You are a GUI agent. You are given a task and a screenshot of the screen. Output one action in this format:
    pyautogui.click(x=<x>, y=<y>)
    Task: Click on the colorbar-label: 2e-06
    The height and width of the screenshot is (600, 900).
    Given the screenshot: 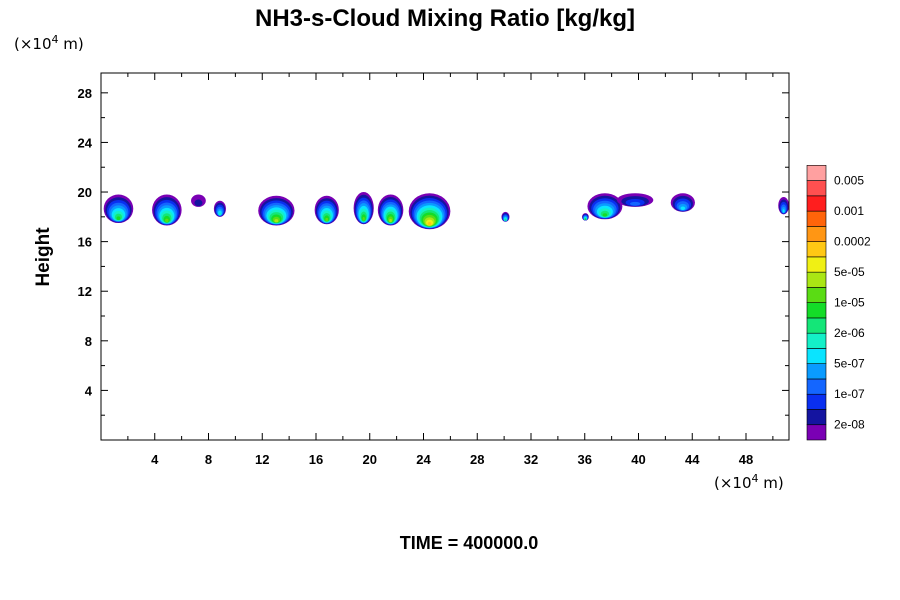 What is the action you would take?
    pyautogui.click(x=849, y=333)
    